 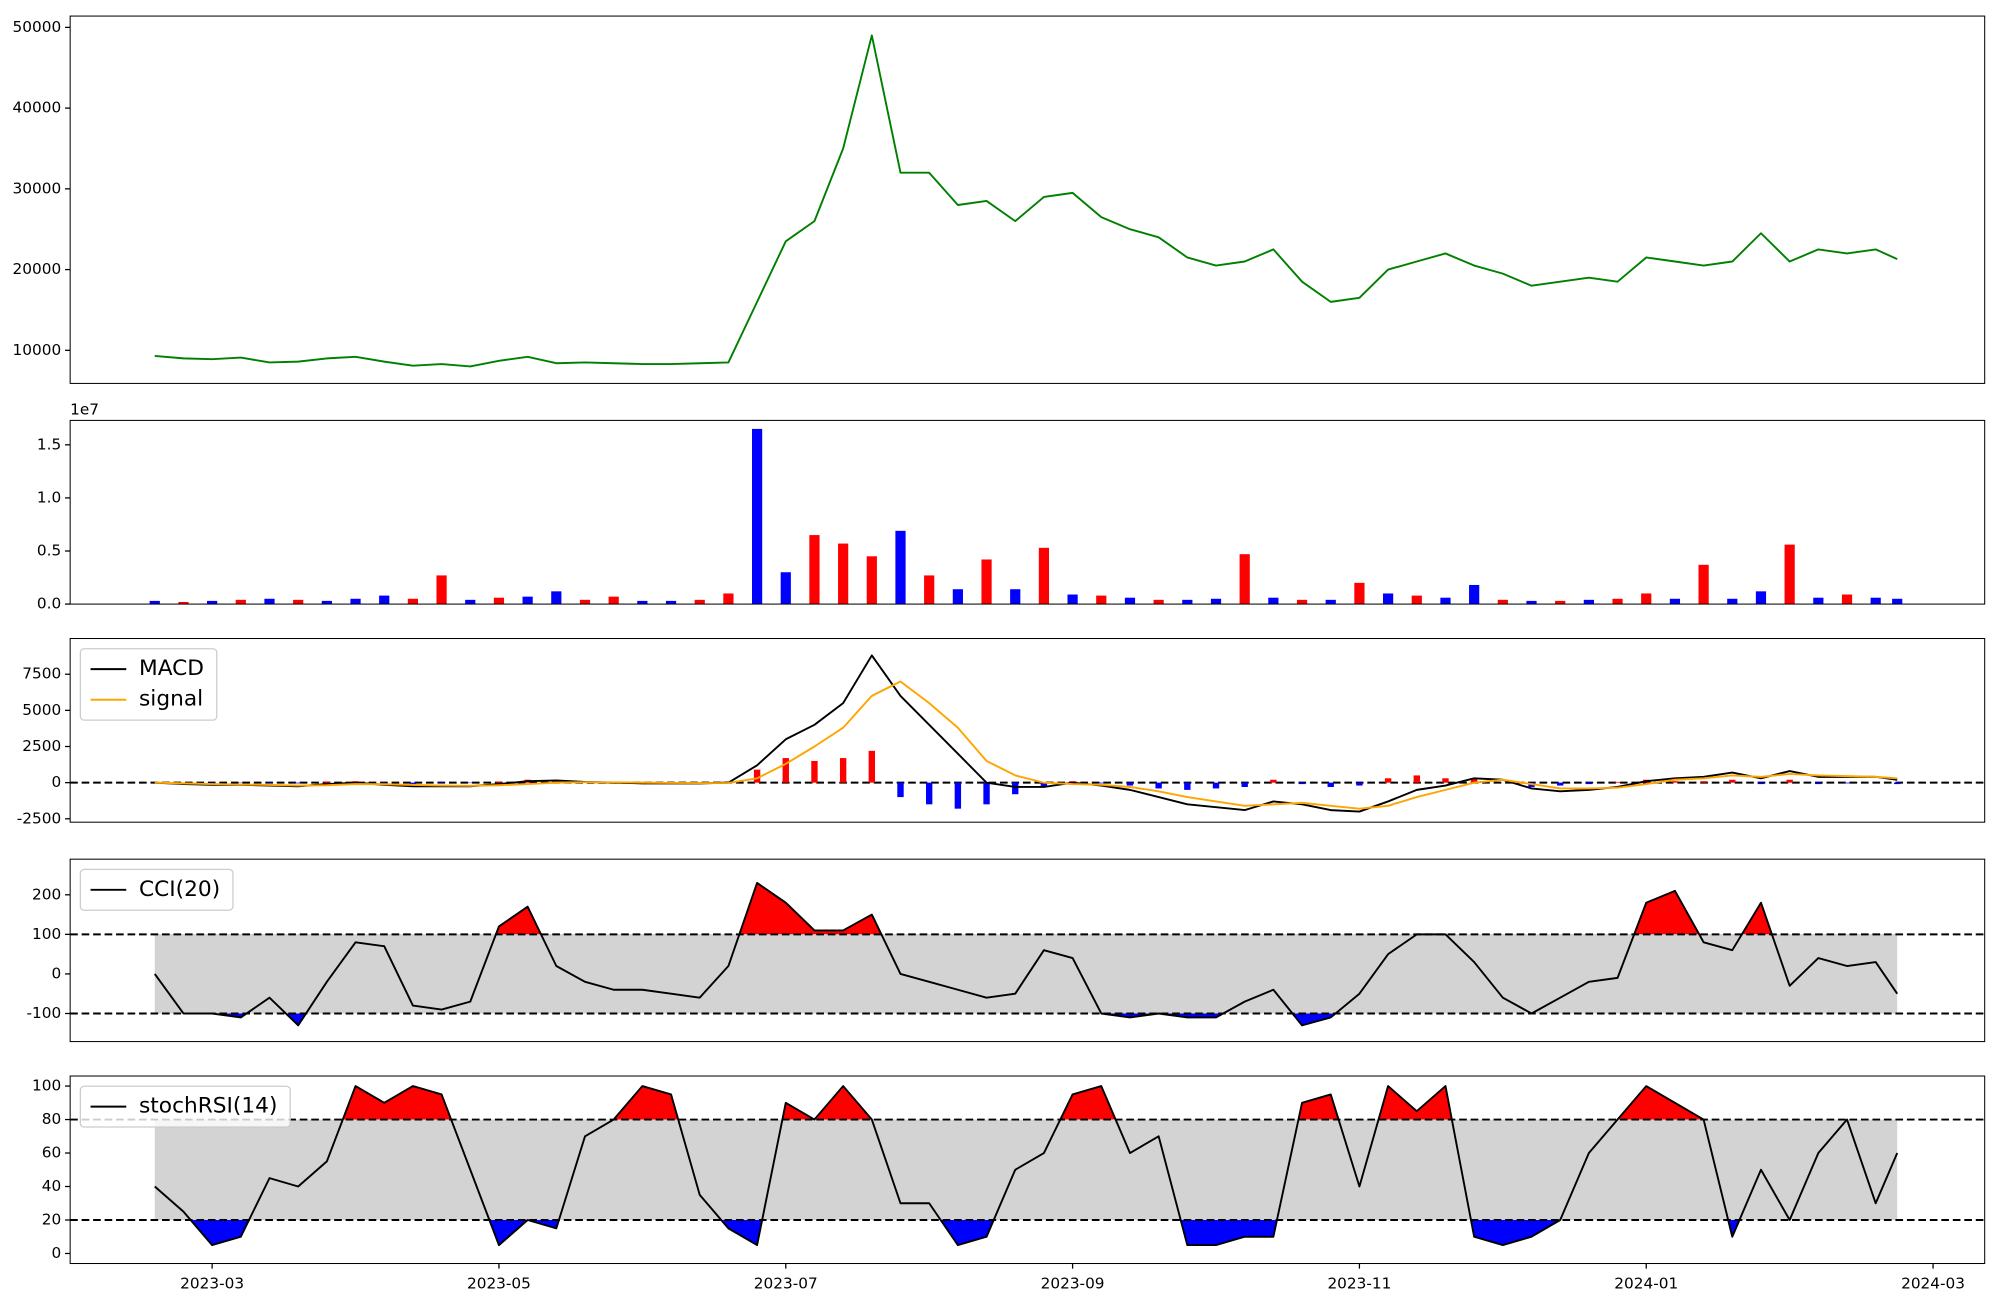 I want to click on y-tick-label: 50000, so click(x=37, y=27).